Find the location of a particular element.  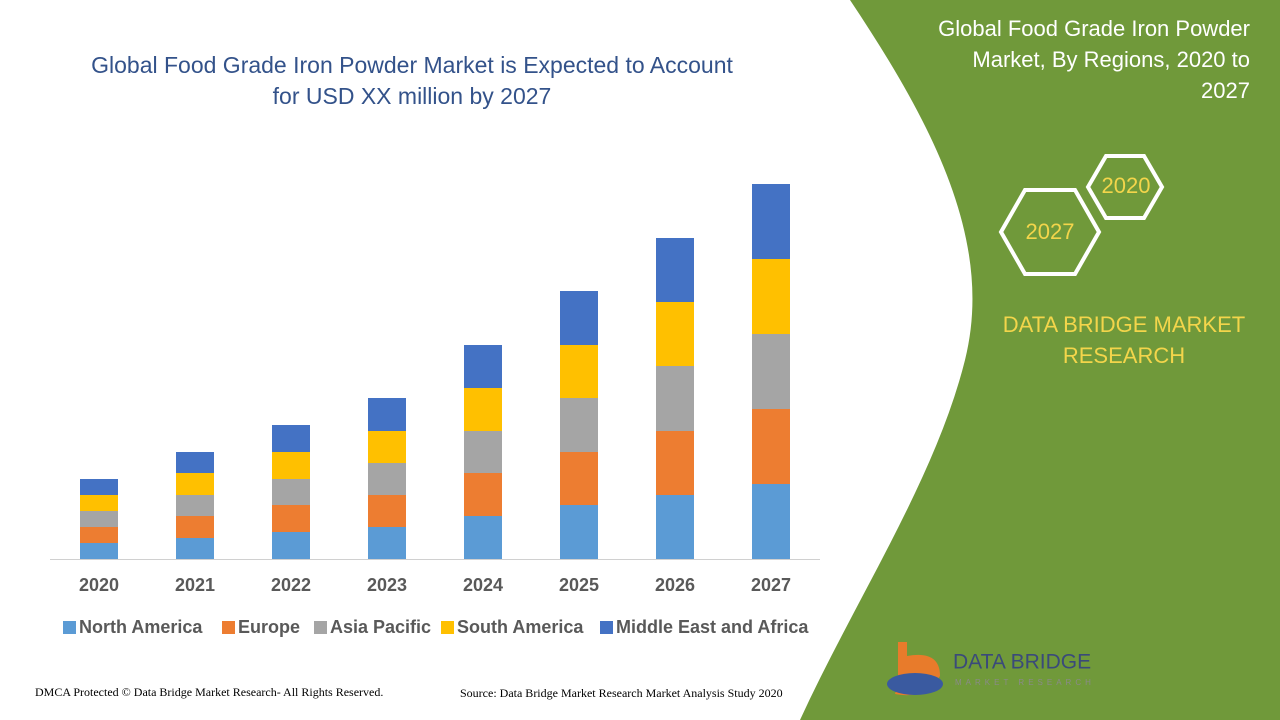

x-tick-label: 2022 is located at coordinates (291, 585).